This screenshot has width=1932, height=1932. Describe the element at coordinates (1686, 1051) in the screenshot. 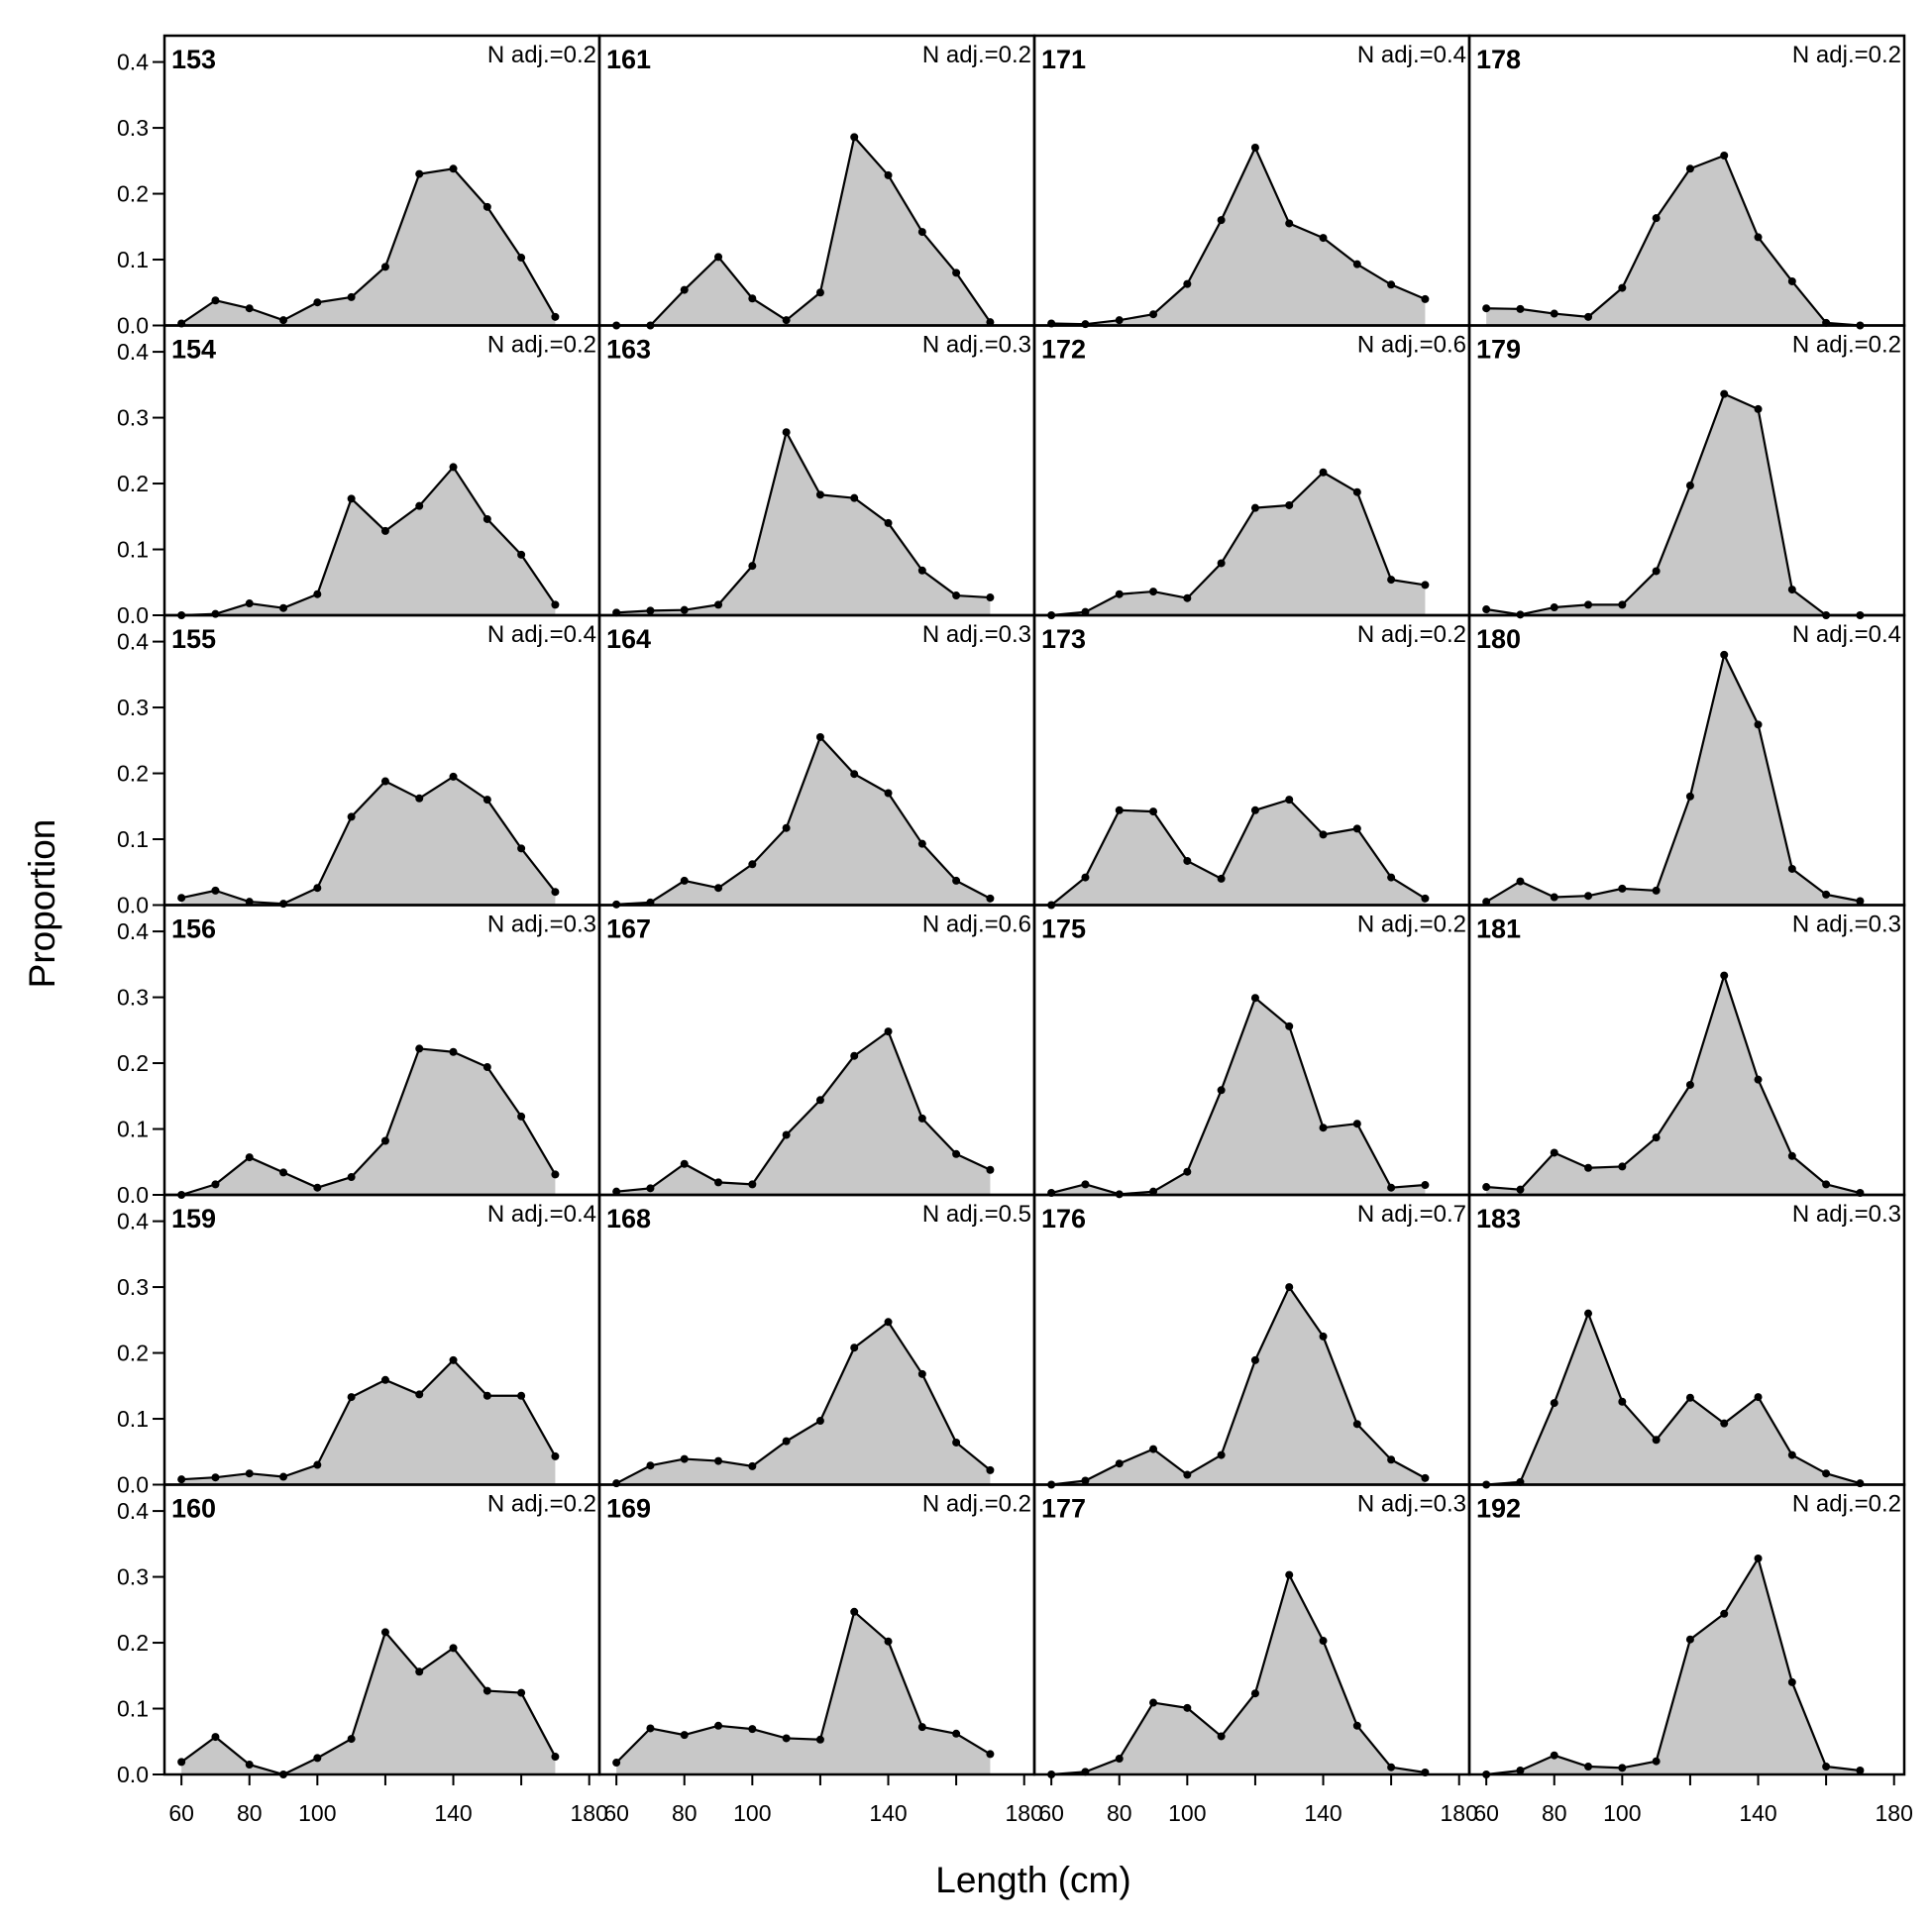

I see `panel-181: 181 N adj.=0.3` at that location.